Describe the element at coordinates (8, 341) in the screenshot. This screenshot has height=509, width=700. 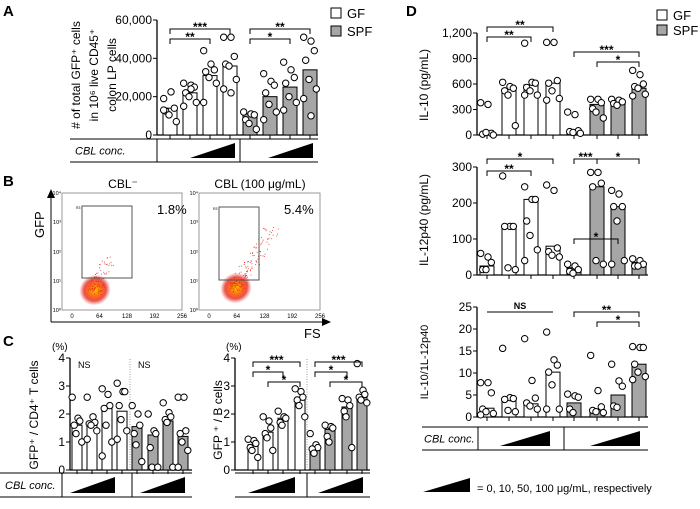
I see `panel-label-c: C` at that location.